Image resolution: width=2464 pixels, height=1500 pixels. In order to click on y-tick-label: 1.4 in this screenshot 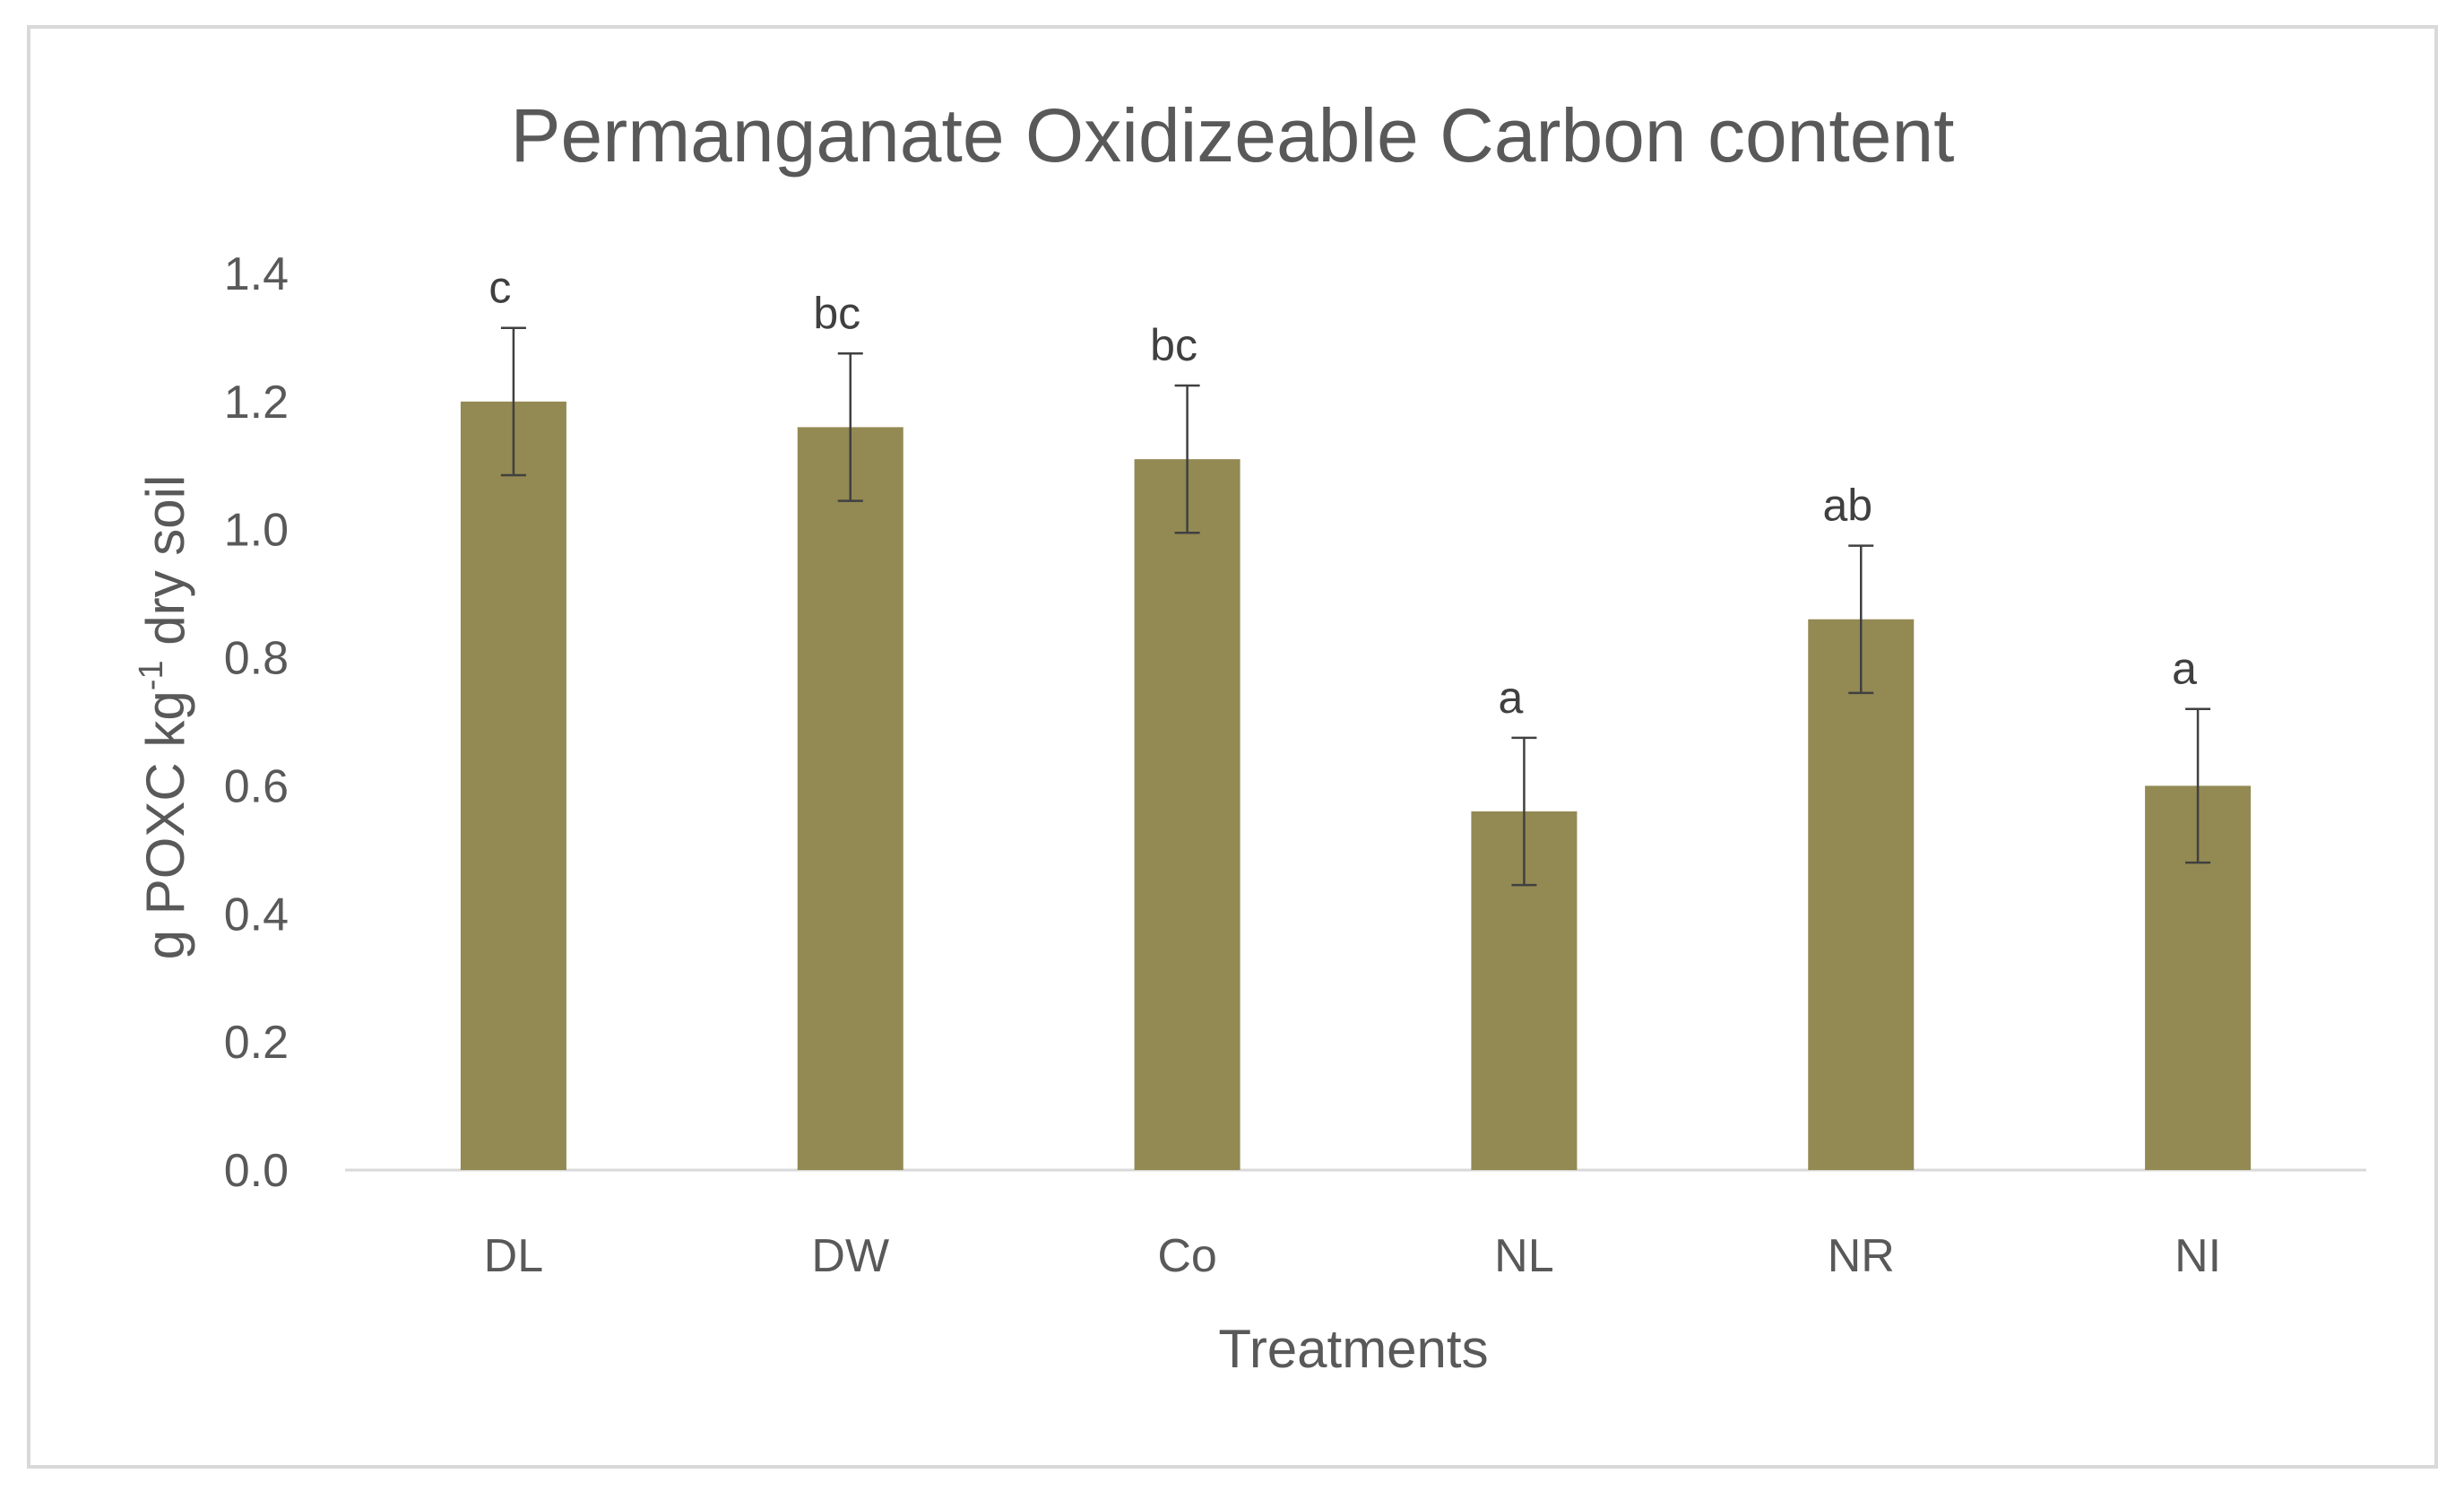, I will do `click(257, 274)`.